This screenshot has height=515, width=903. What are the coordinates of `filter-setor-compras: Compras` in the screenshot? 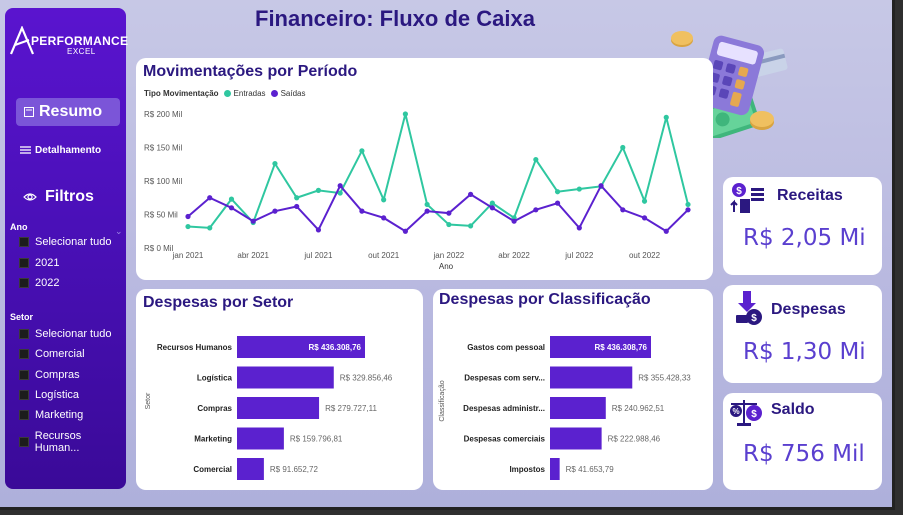 It's located at (49, 375).